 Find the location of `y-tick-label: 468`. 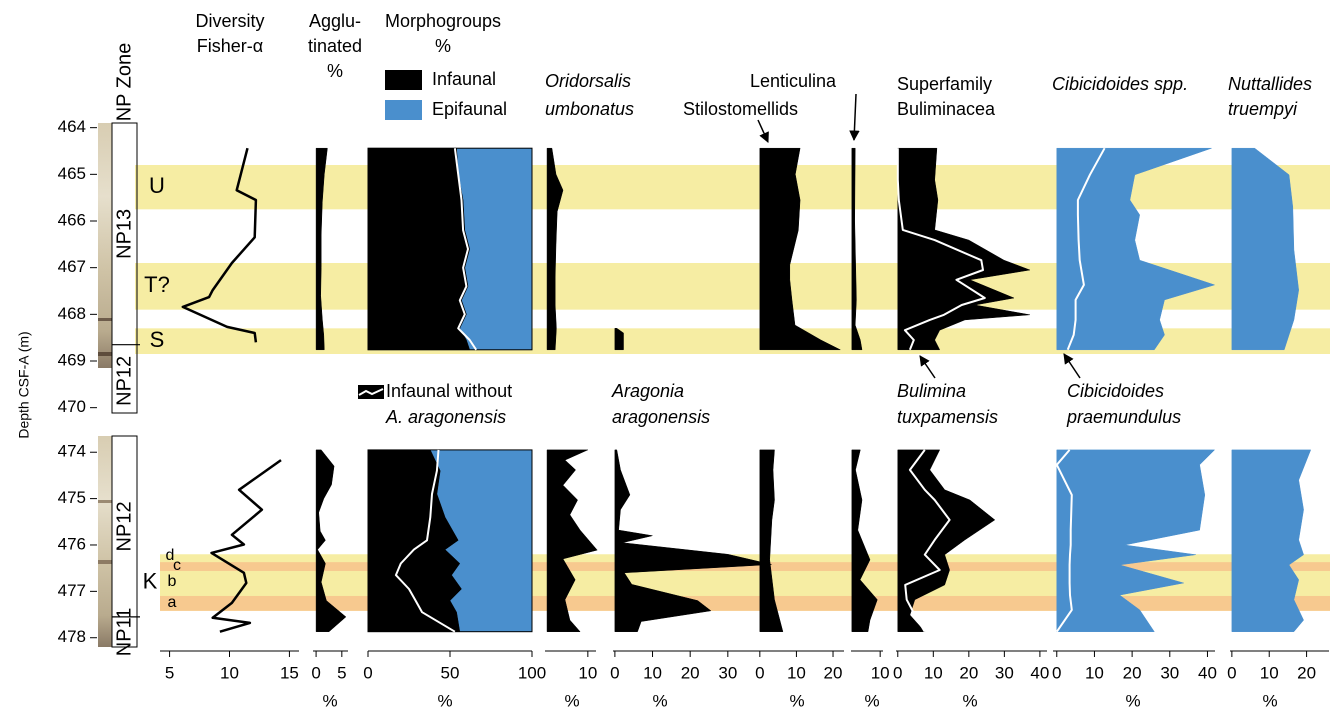

y-tick-label: 468 is located at coordinates (72, 313).